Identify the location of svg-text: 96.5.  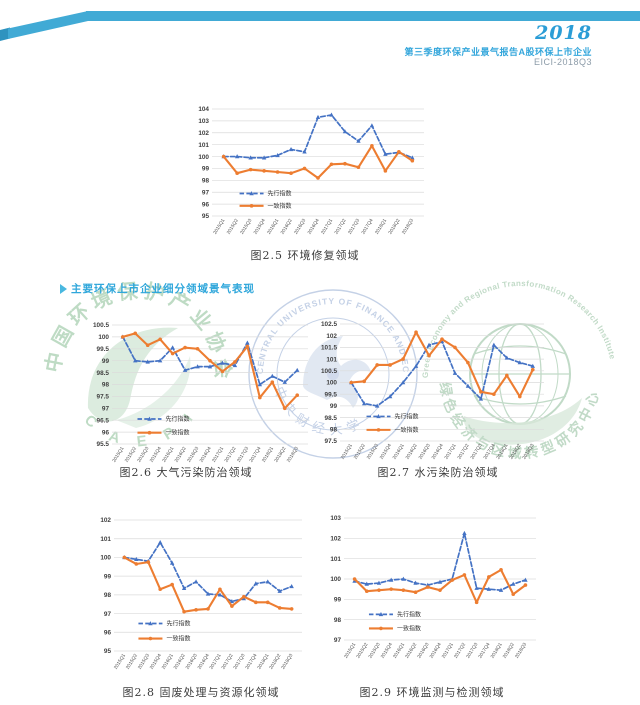
(103, 420).